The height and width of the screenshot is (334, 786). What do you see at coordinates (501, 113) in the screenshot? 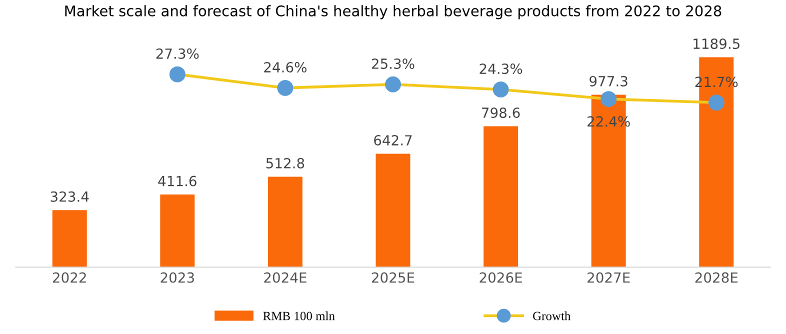
I see `data-label: 798.6` at bounding box center [501, 113].